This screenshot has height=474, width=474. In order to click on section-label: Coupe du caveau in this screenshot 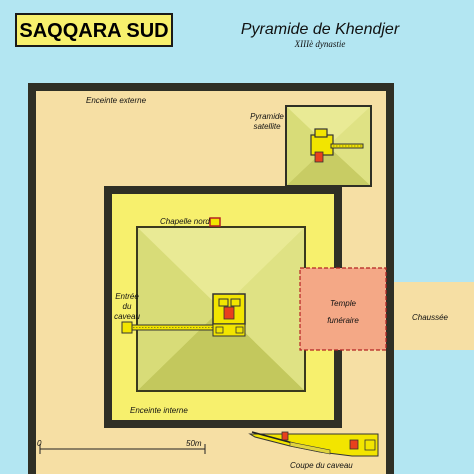, I will do `click(321, 465)`.